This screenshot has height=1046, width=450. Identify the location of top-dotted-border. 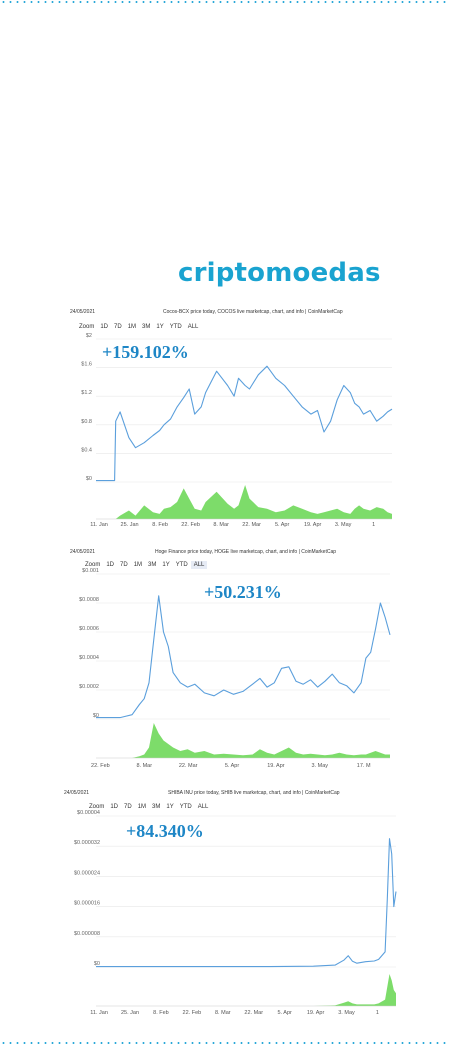
(225, 2).